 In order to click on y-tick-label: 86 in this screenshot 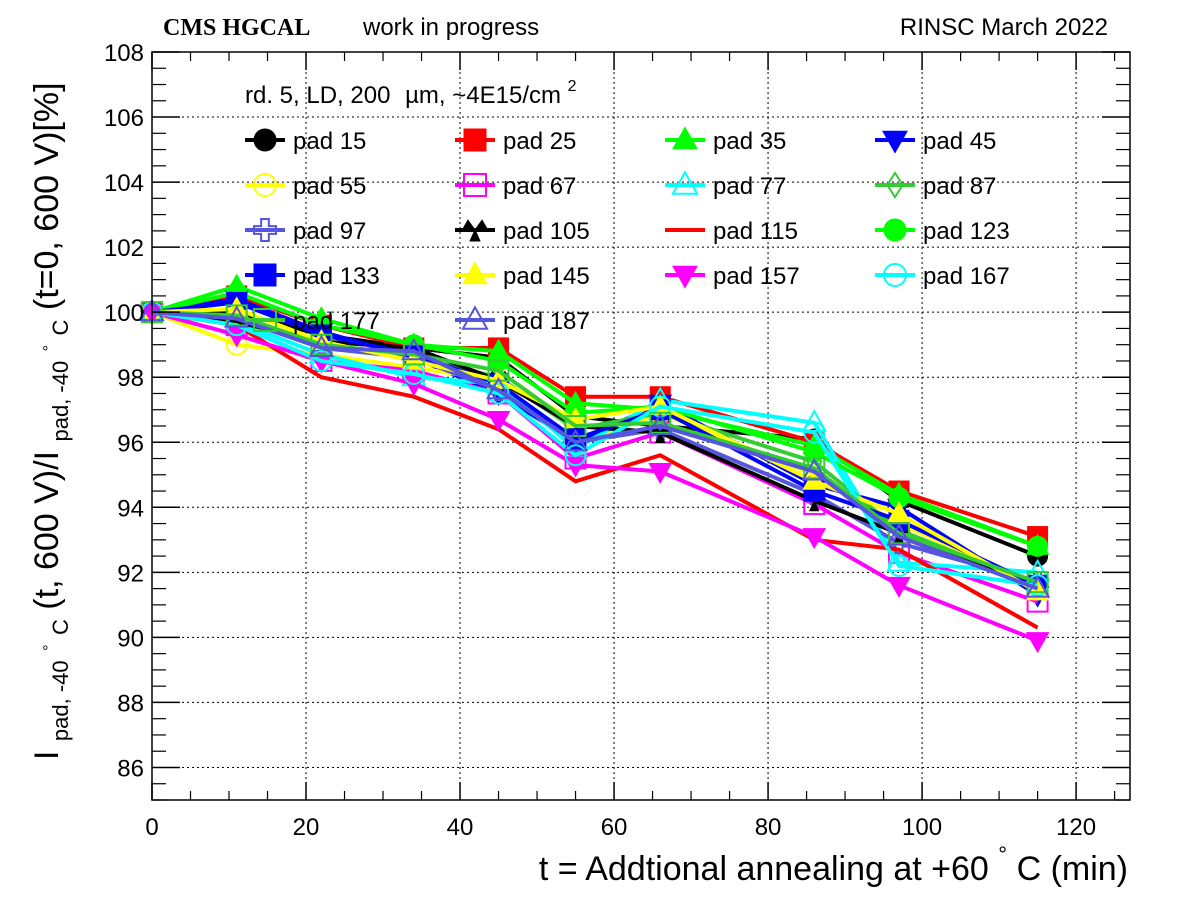, I will do `click(130, 768)`.